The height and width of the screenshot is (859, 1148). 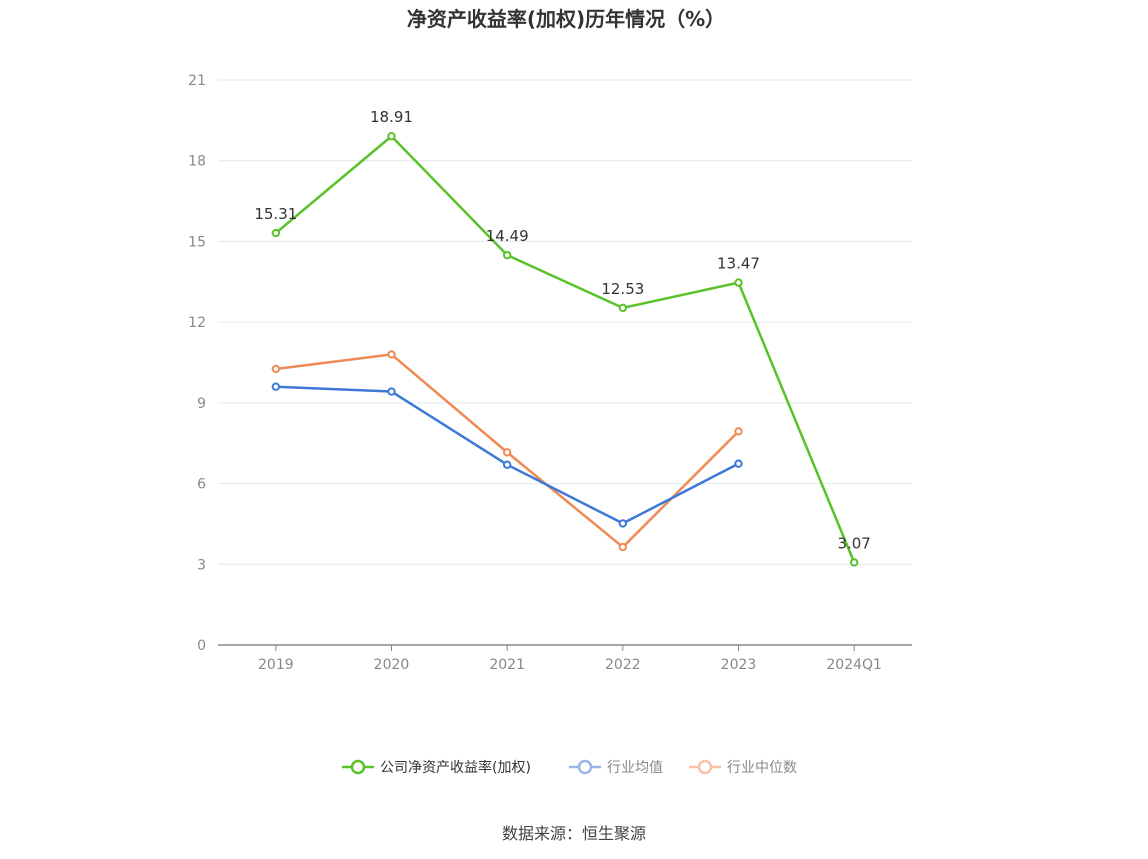 I want to click on x-tick-label: 2023, so click(x=739, y=665).